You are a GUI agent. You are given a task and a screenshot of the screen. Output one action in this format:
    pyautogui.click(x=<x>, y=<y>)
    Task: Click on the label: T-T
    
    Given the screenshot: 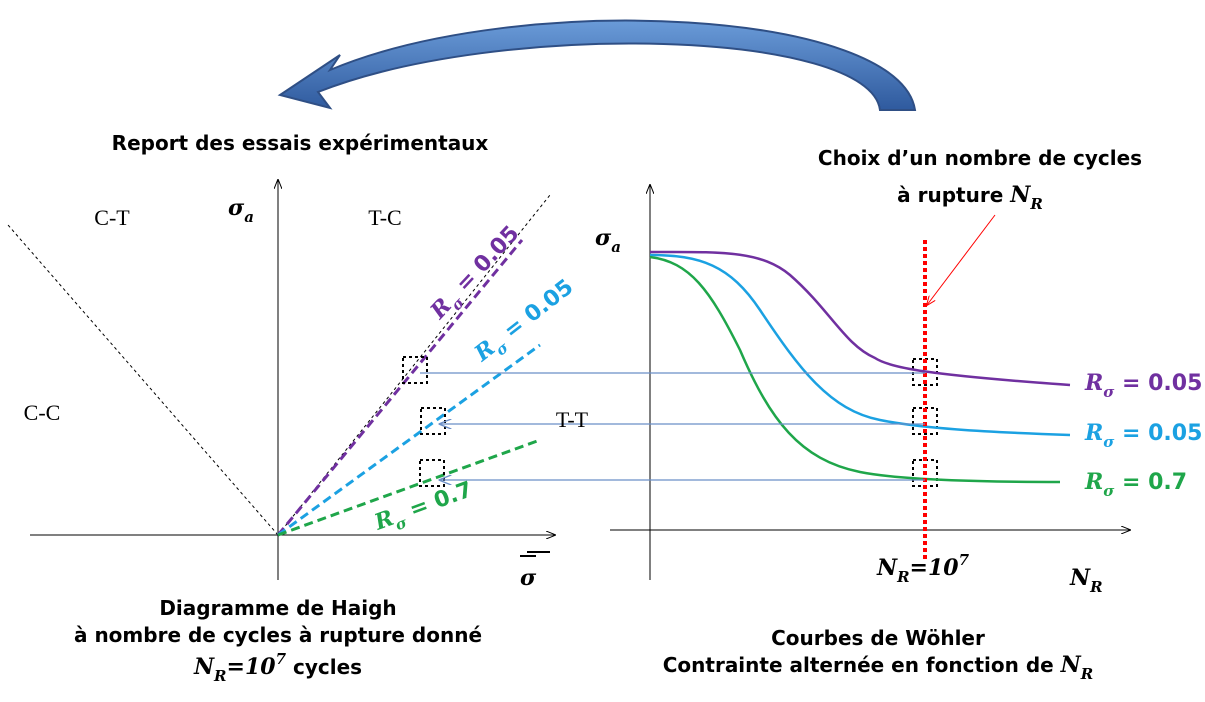 What is the action you would take?
    pyautogui.click(x=572, y=419)
    